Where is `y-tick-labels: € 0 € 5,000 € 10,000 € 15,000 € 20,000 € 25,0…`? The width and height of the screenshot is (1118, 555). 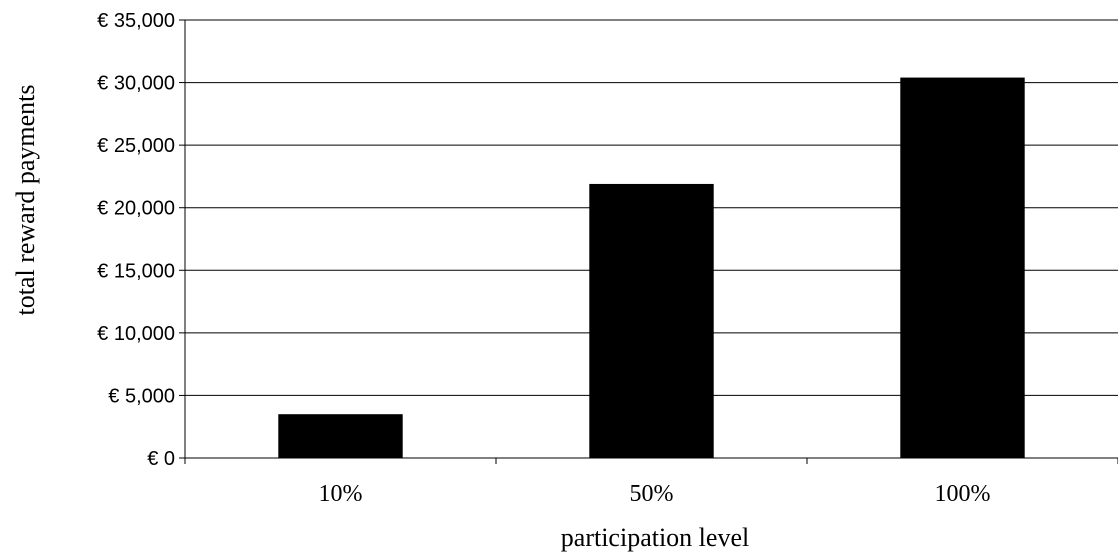
y-tick-labels: € 0 € 5,000 € 10,000 € 15,000 € 20,000 € 25,0… is located at coordinates (141, 240).